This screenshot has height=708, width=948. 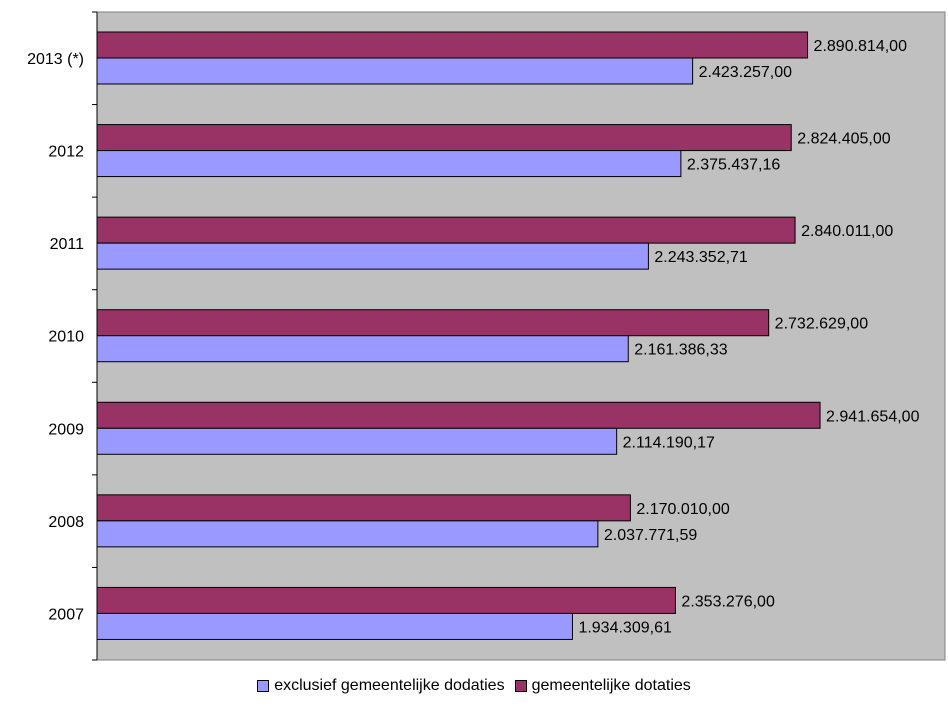 What do you see at coordinates (746, 72) in the screenshot?
I see `data-label: 2.423.257,00` at bounding box center [746, 72].